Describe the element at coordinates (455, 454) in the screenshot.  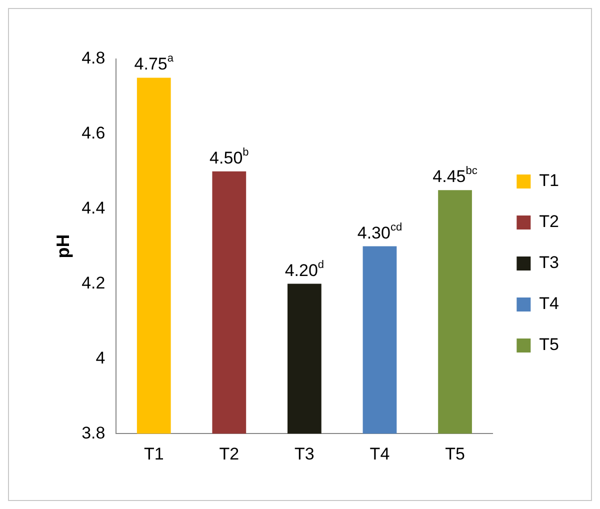
I see `x-tick-label: T5` at that location.